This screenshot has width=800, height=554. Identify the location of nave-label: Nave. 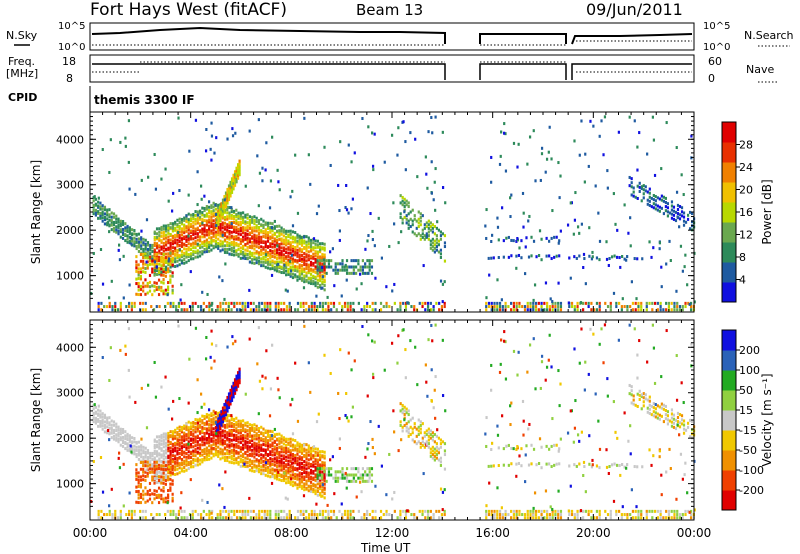
(760, 69).